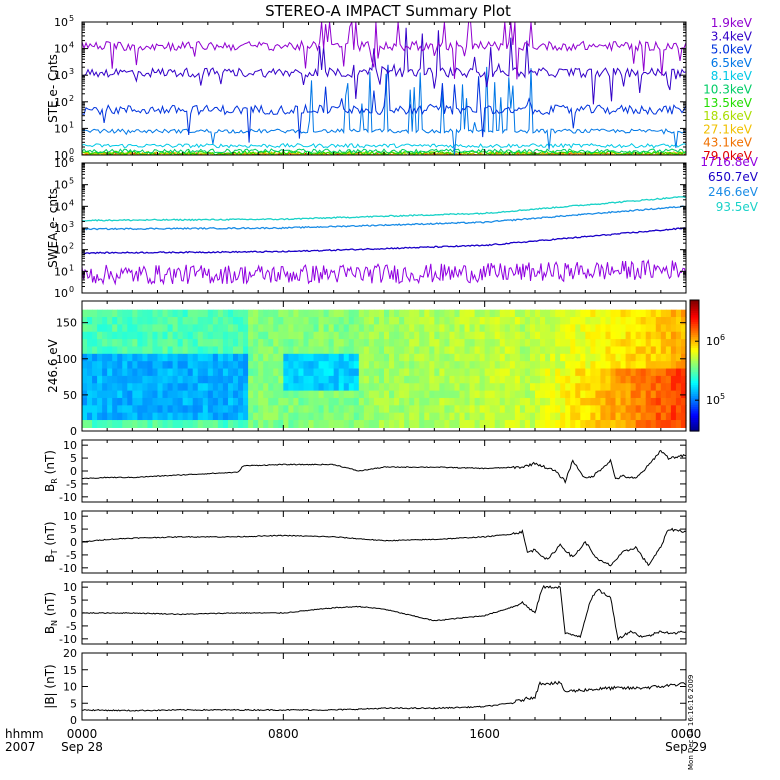  What do you see at coordinates (70, 670) in the screenshot?
I see `y-tick-label: 15` at bounding box center [70, 670].